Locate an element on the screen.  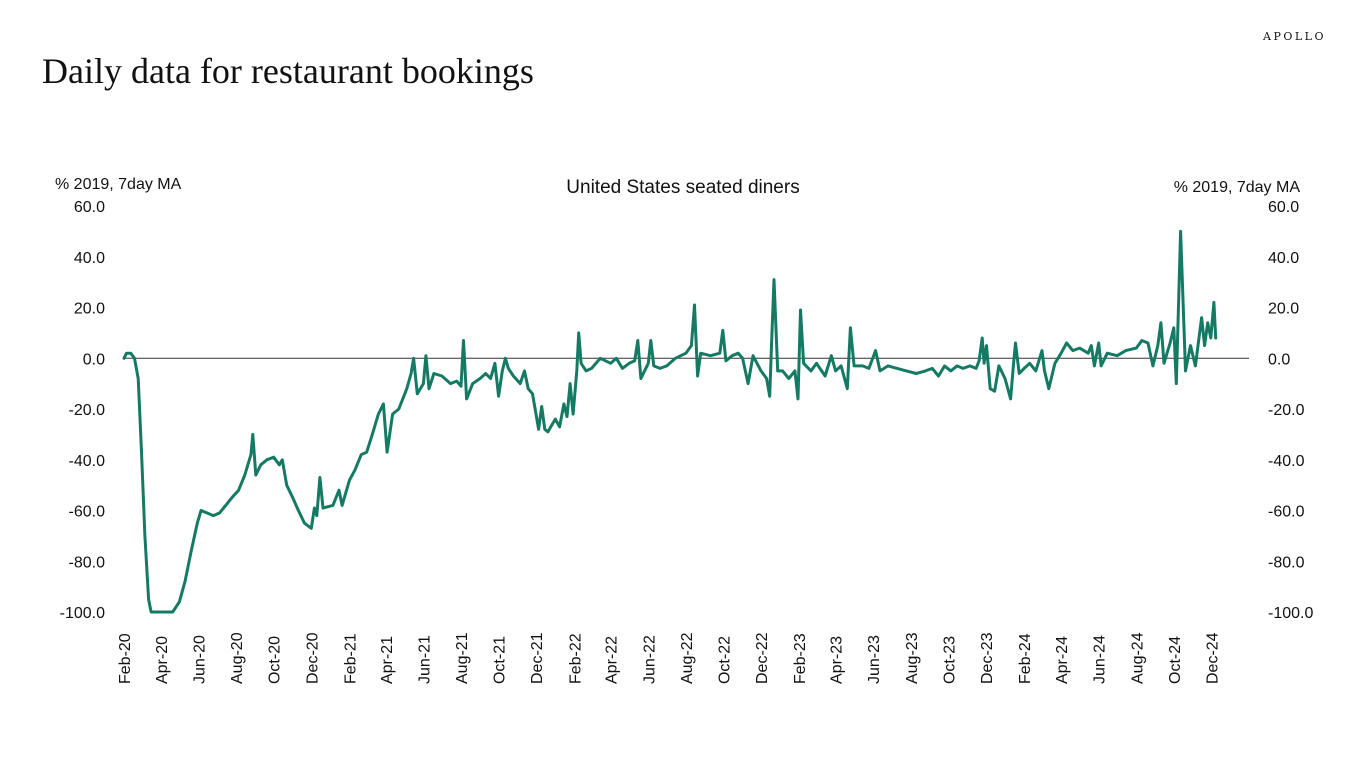
y-tick-label-right: -100.0 is located at coordinates (1290, 613).